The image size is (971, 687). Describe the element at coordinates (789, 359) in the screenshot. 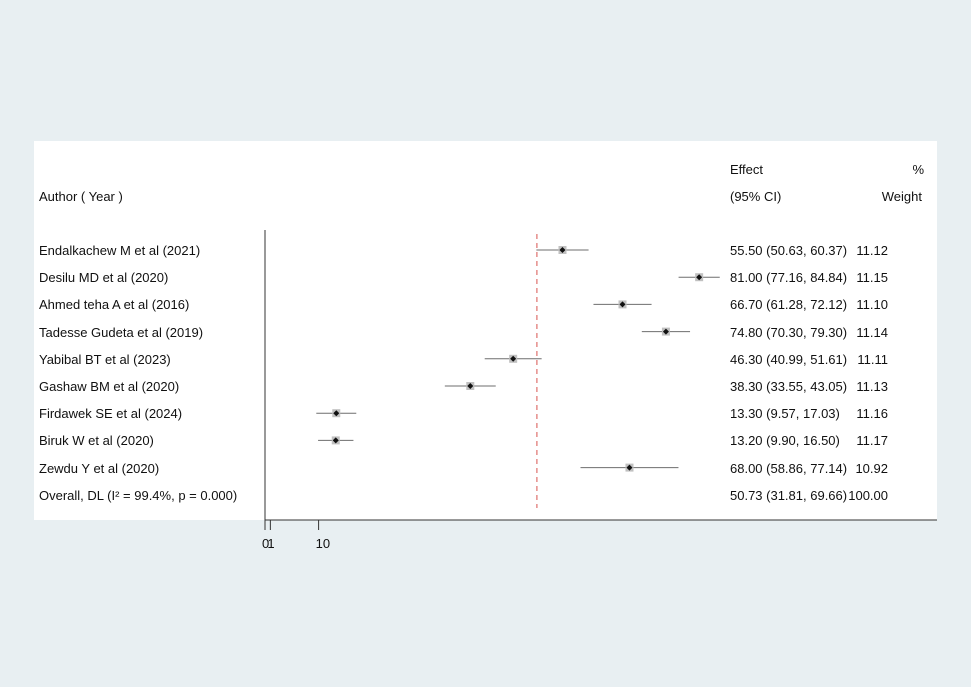

I see `study-effect-ci: 46.30 (40.99, 51.61)` at that location.